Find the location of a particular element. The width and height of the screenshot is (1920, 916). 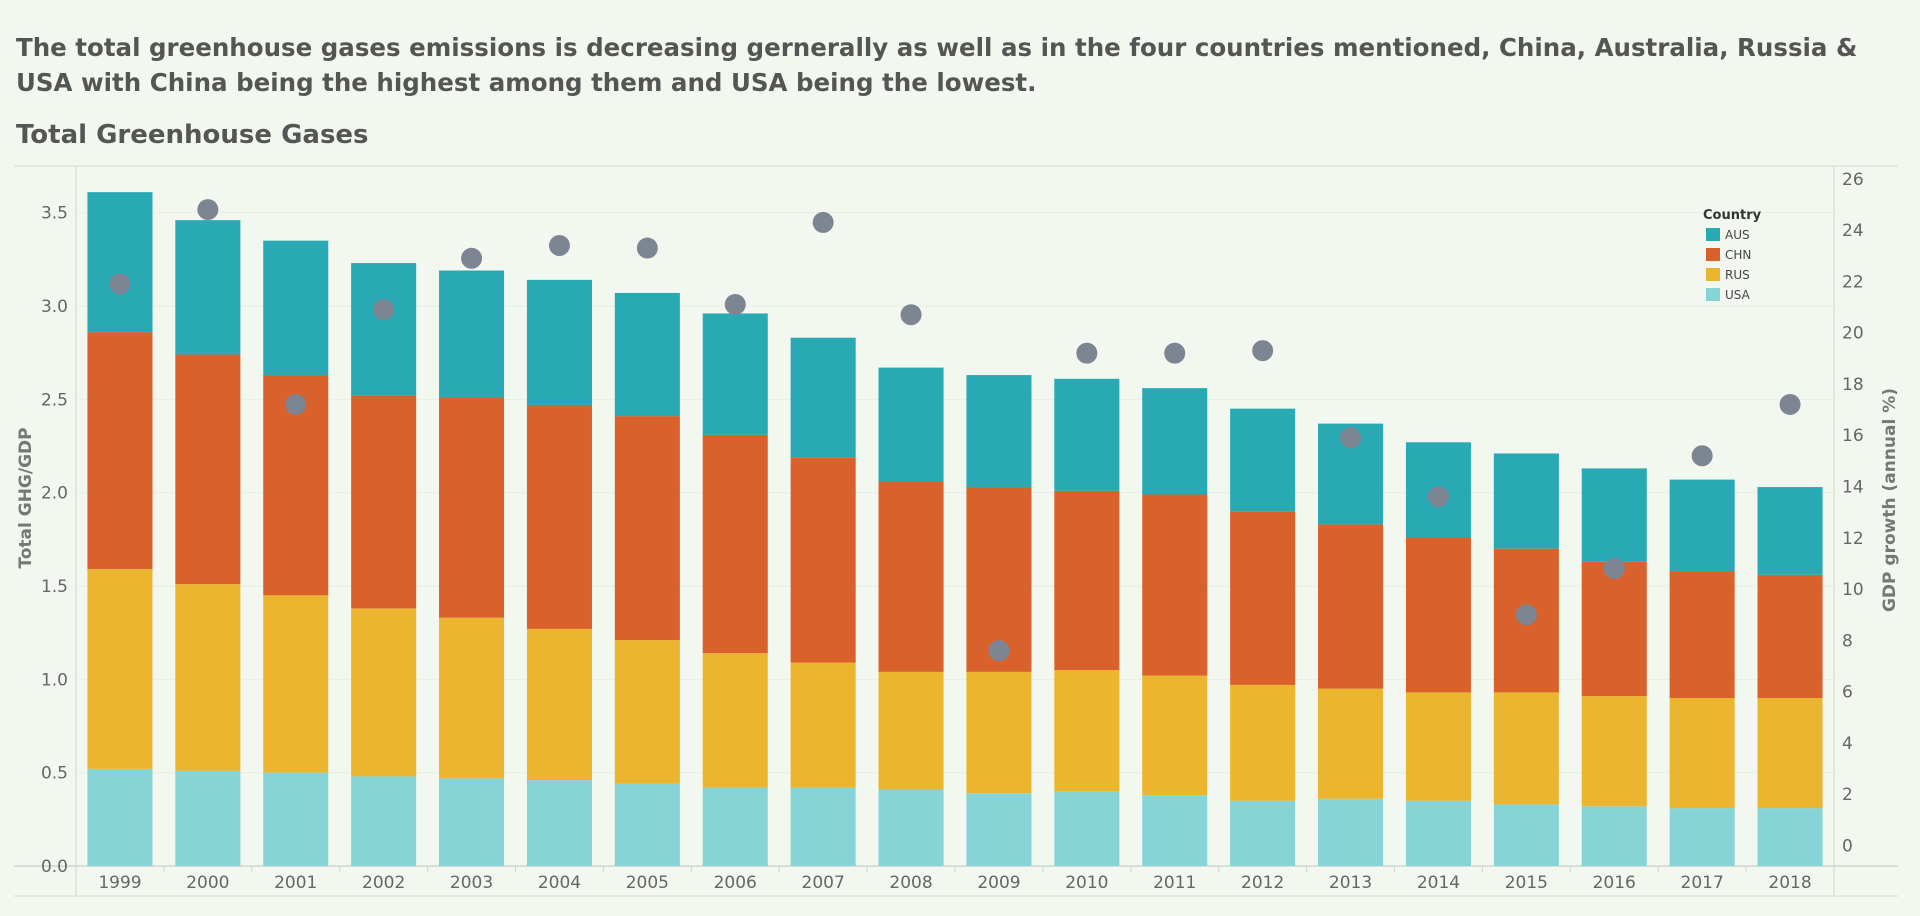

legend-swatch-chn is located at coordinates (1713, 254).